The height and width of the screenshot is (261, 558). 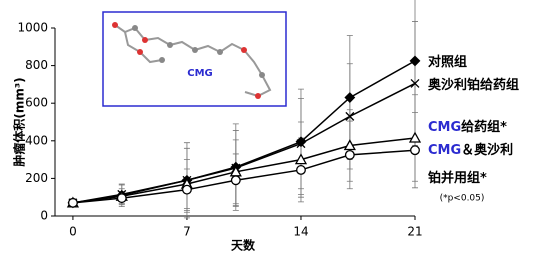 What do you see at coordinates (32, 28) in the screenshot?
I see `y-tick-label: 1000` at bounding box center [32, 28].